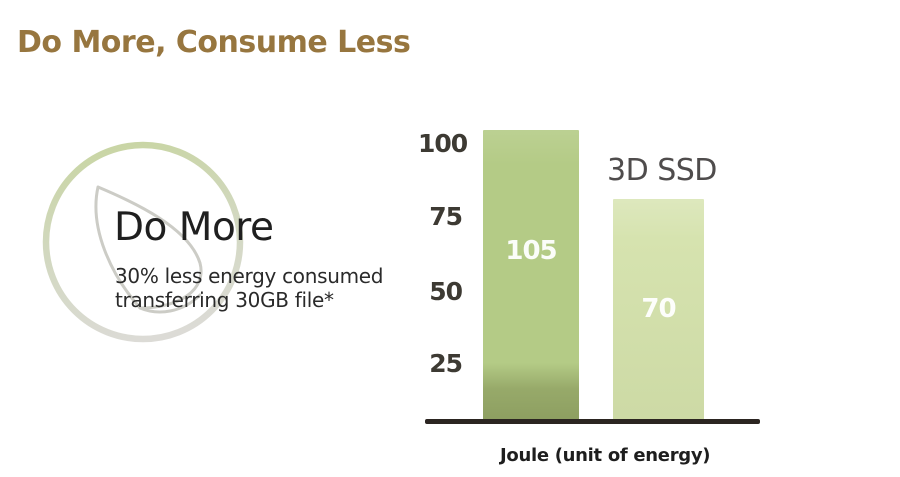 Image resolution: width=900 pixels, height=477 pixels. I want to click on x-axis-line, so click(592, 421).